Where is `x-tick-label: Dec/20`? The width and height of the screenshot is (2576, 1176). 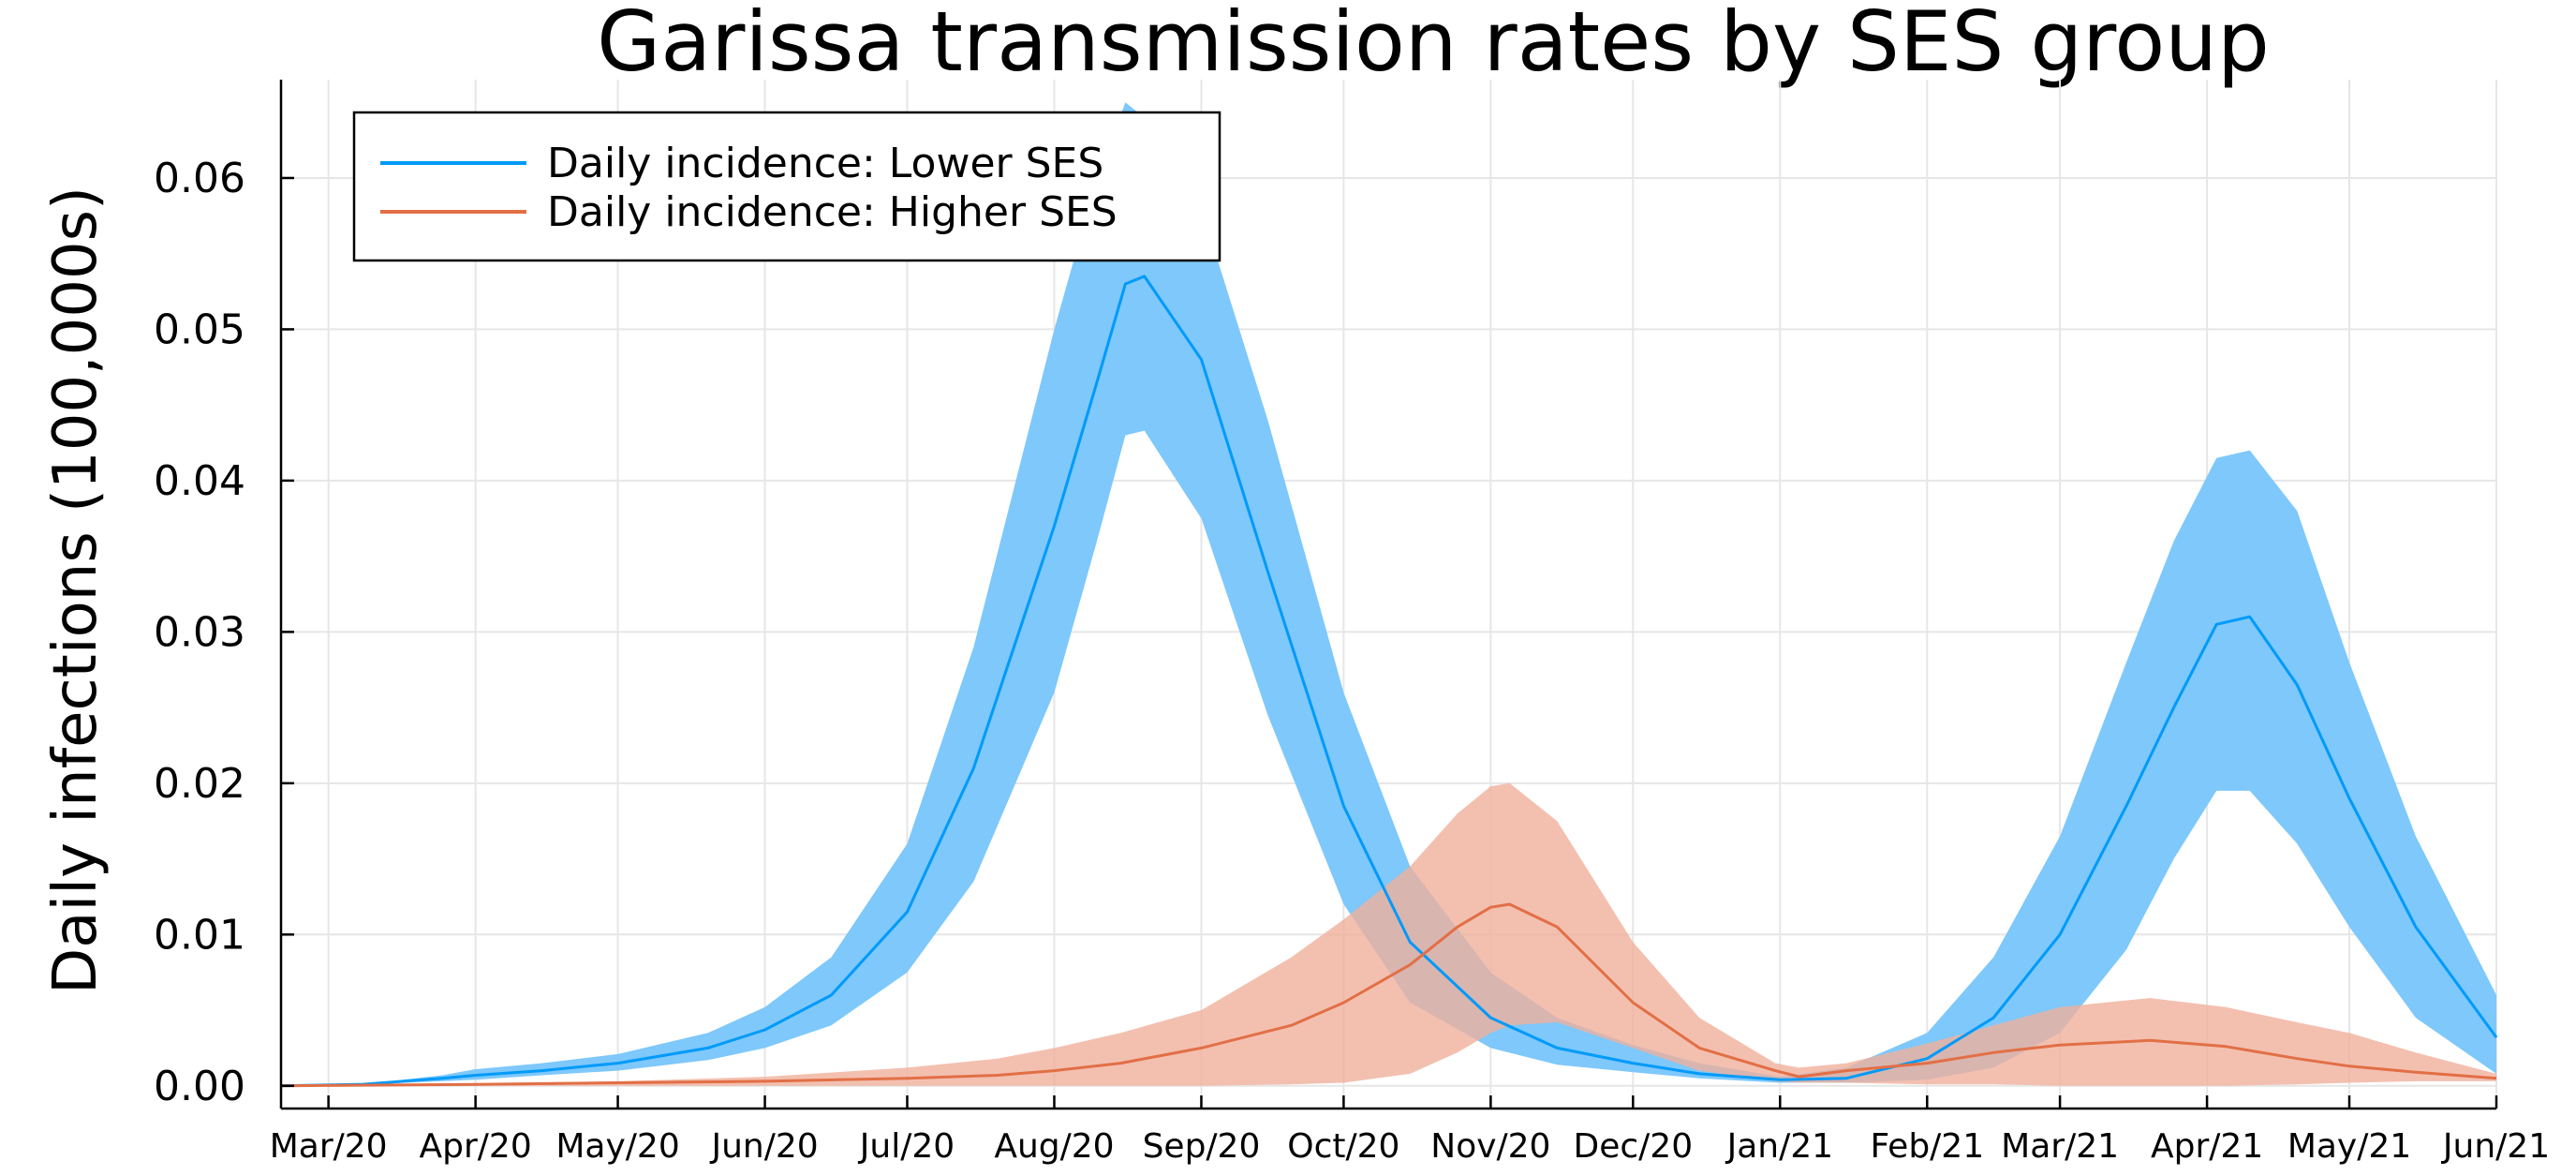 x-tick-label: Dec/20 is located at coordinates (1634, 1146).